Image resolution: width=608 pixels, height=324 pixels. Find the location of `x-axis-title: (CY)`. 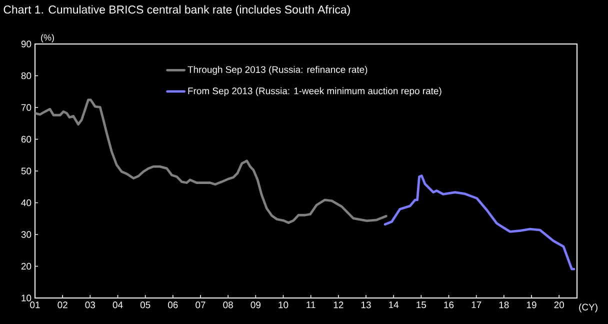

x-axis-title: (CY) is located at coordinates (588, 308).